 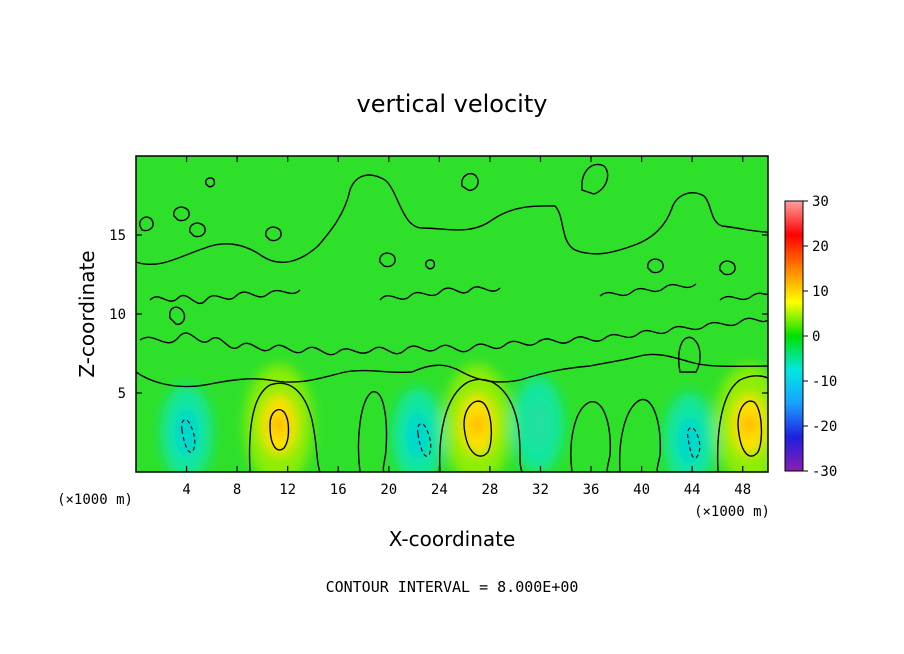 What do you see at coordinates (820, 202) in the screenshot?
I see `colorbar-tick-label: 30` at bounding box center [820, 202].